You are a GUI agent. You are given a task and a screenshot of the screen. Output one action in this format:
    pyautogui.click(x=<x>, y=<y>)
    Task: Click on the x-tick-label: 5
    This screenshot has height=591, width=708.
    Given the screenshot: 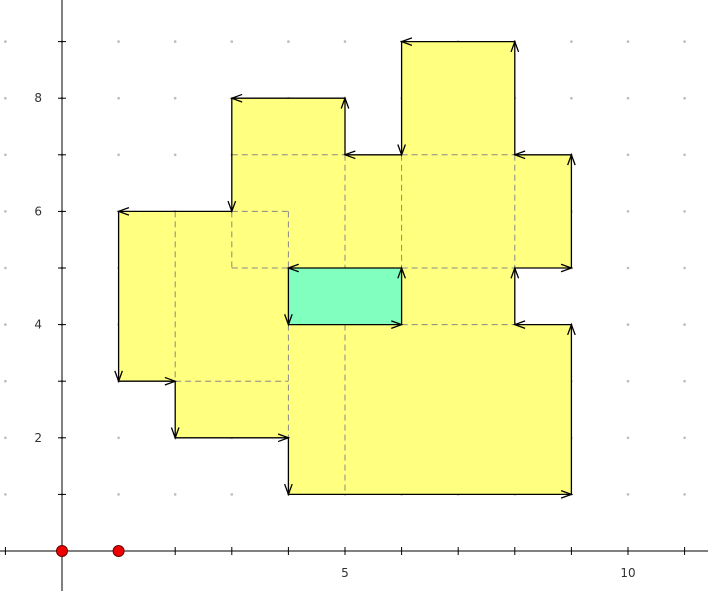 What is the action you would take?
    pyautogui.click(x=345, y=573)
    